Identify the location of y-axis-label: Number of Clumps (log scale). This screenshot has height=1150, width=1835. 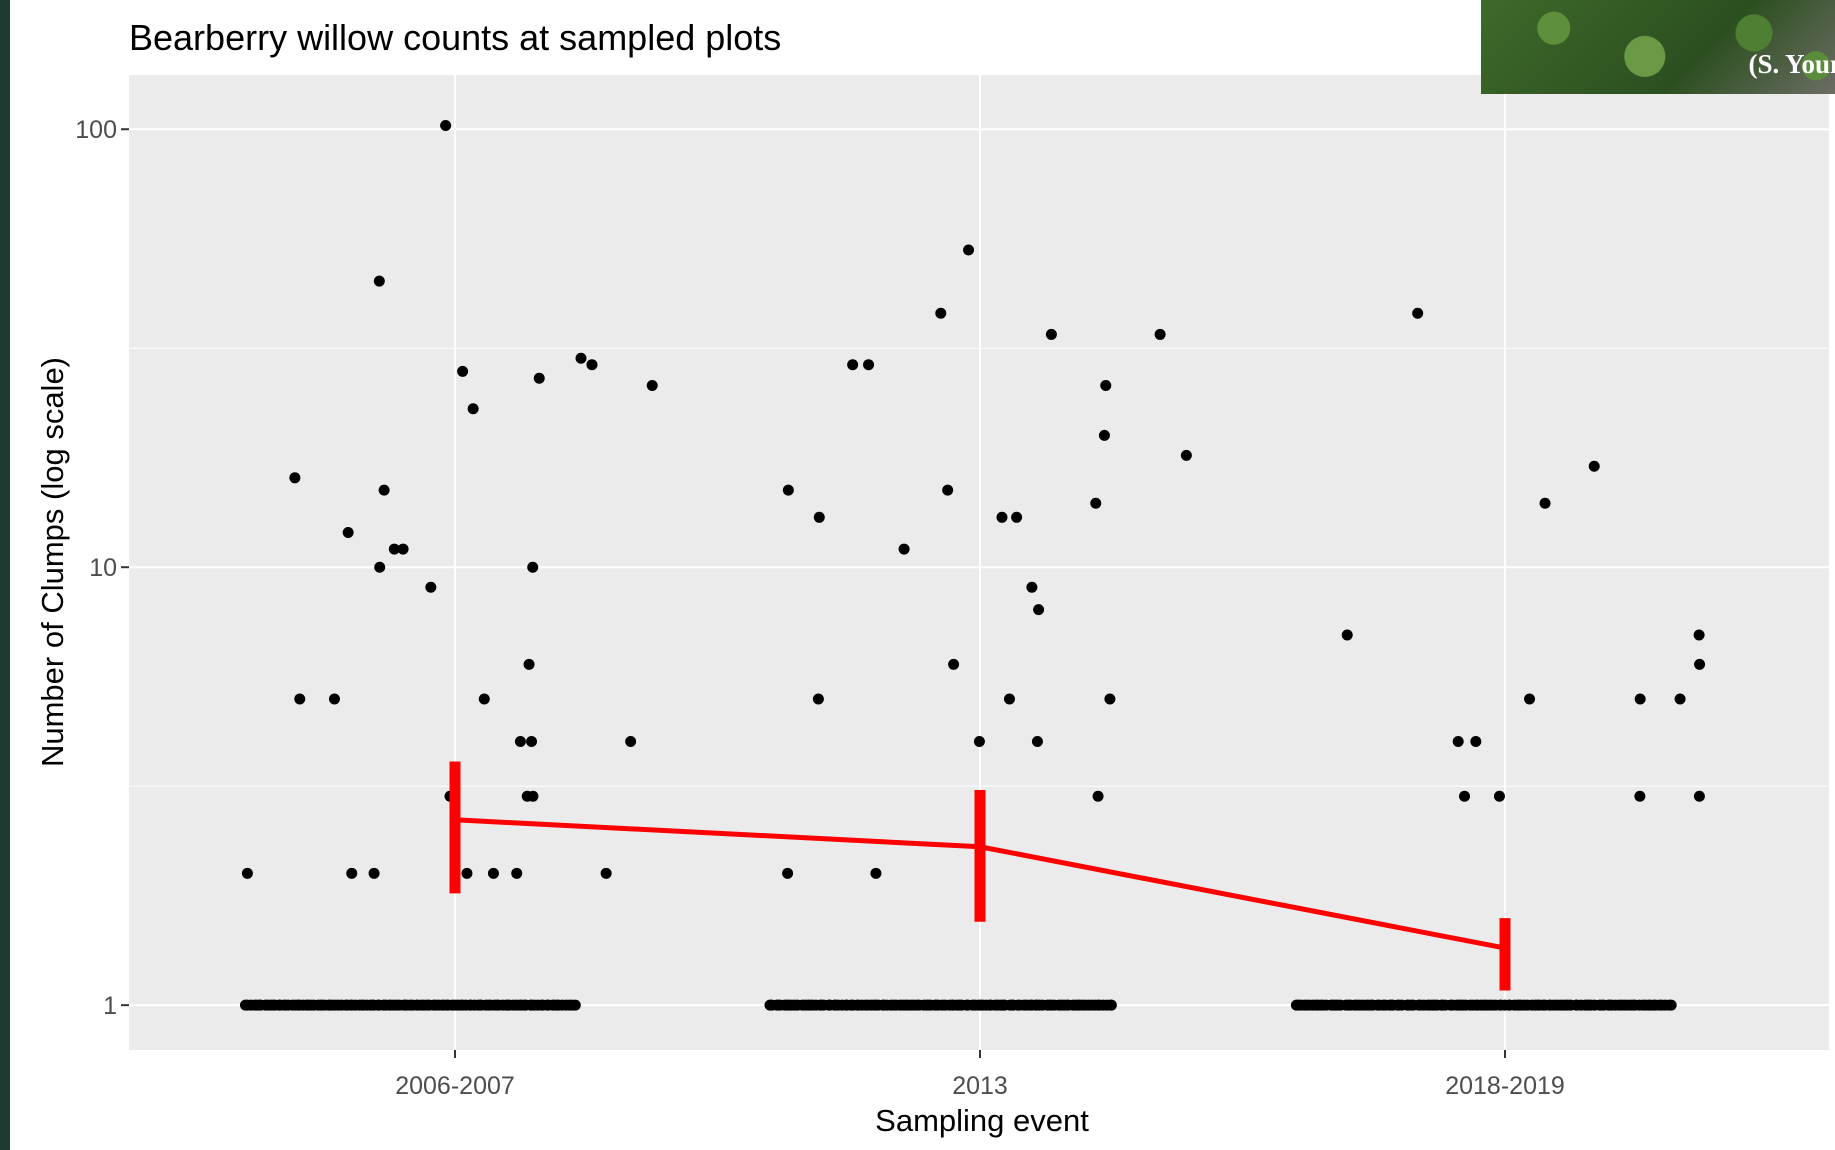
(52, 562).